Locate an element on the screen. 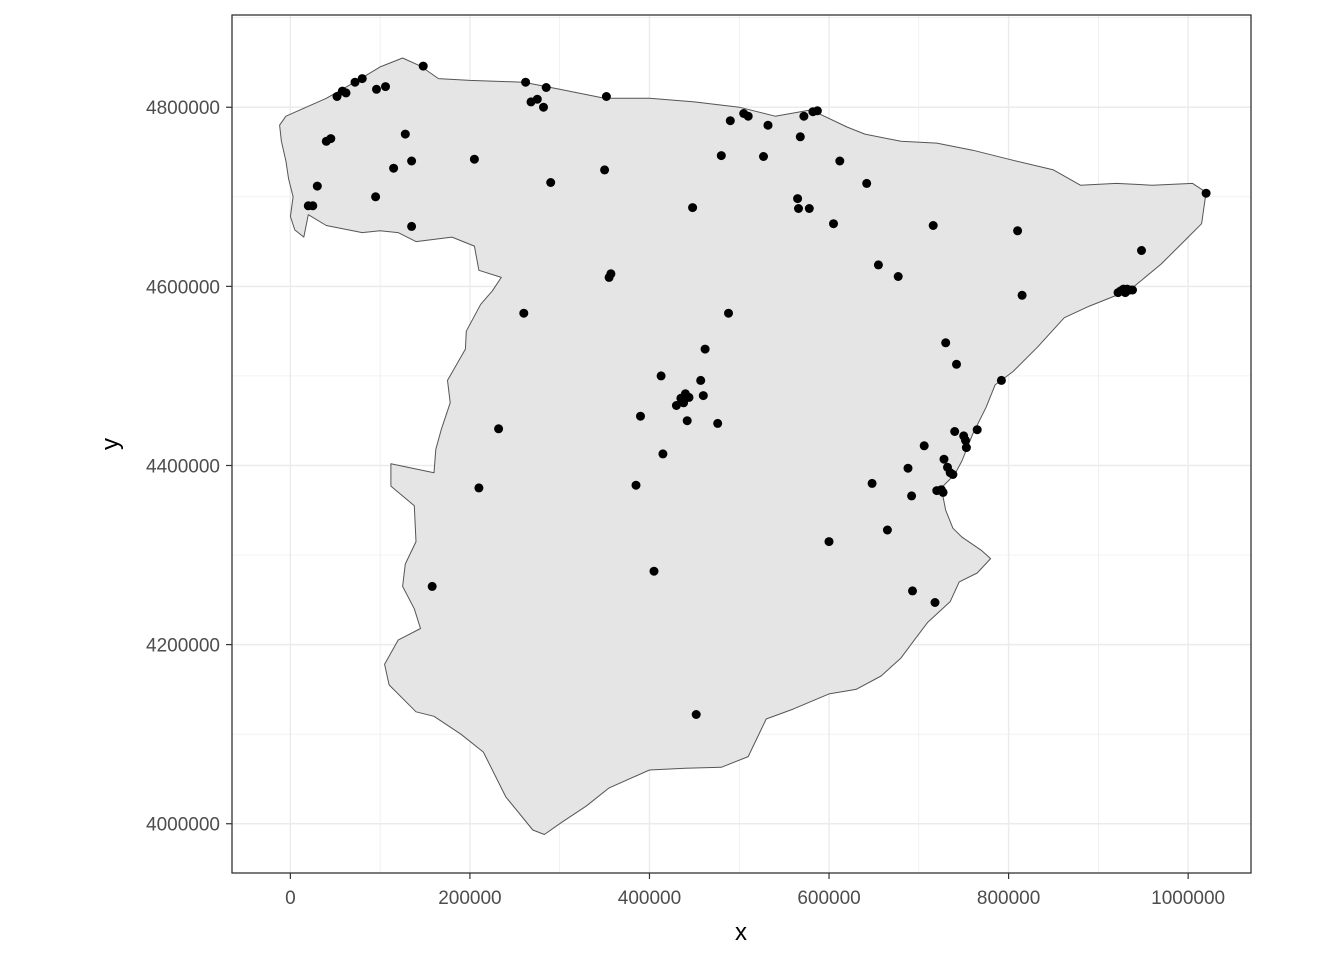 The width and height of the screenshot is (1344, 960). y-tick-label: 4000000 is located at coordinates (183, 825).